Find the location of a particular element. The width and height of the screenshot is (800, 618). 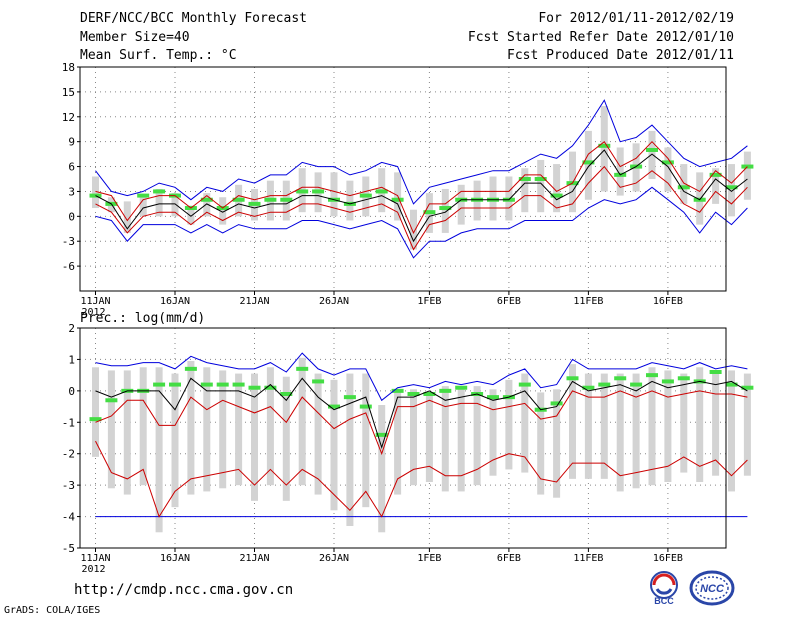

ensemble-mean-line is located at coordinates (421, 413).